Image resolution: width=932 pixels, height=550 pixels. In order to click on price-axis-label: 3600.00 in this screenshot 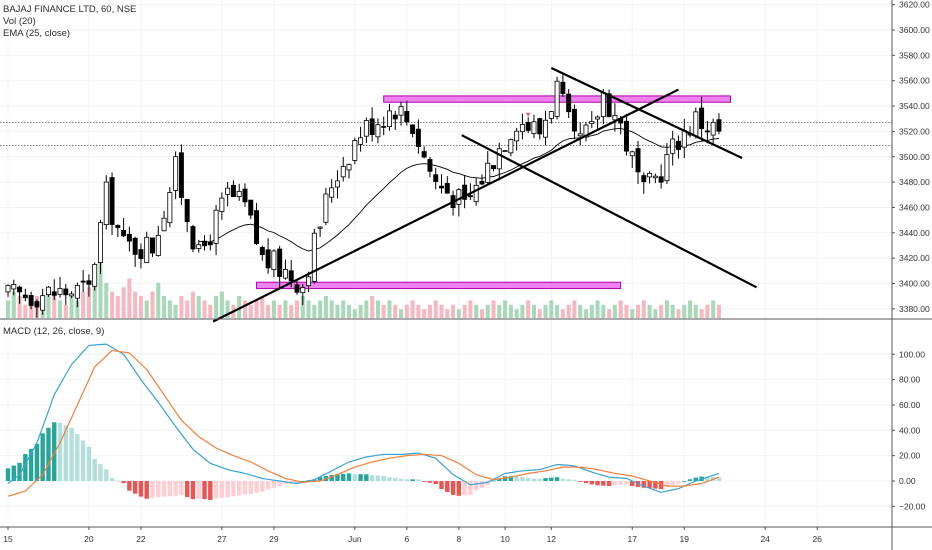, I will do `click(914, 30)`.